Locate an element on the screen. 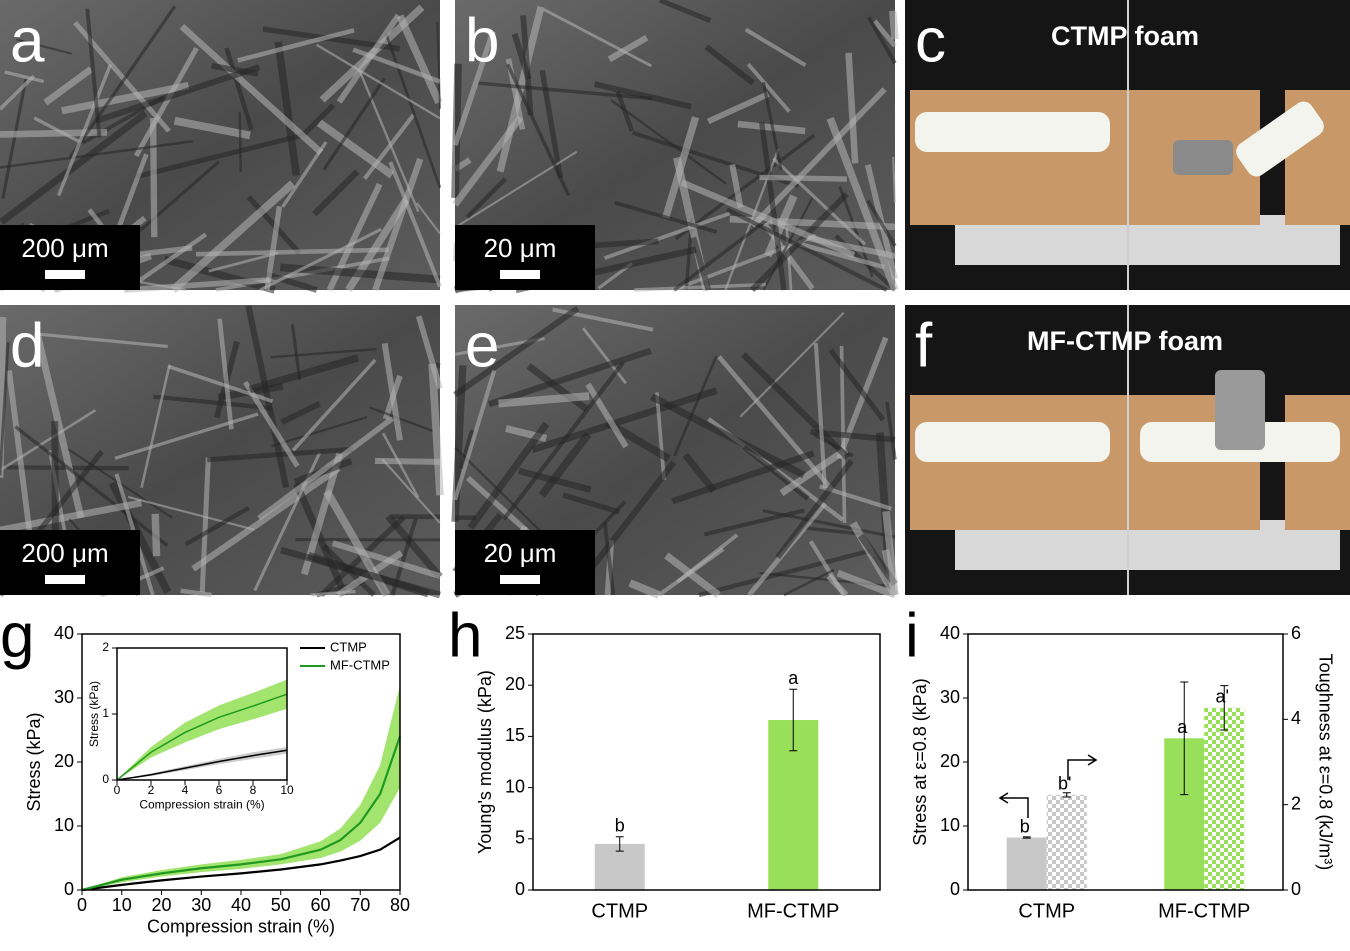  y-tick-label: 10 is located at coordinates (64, 825).